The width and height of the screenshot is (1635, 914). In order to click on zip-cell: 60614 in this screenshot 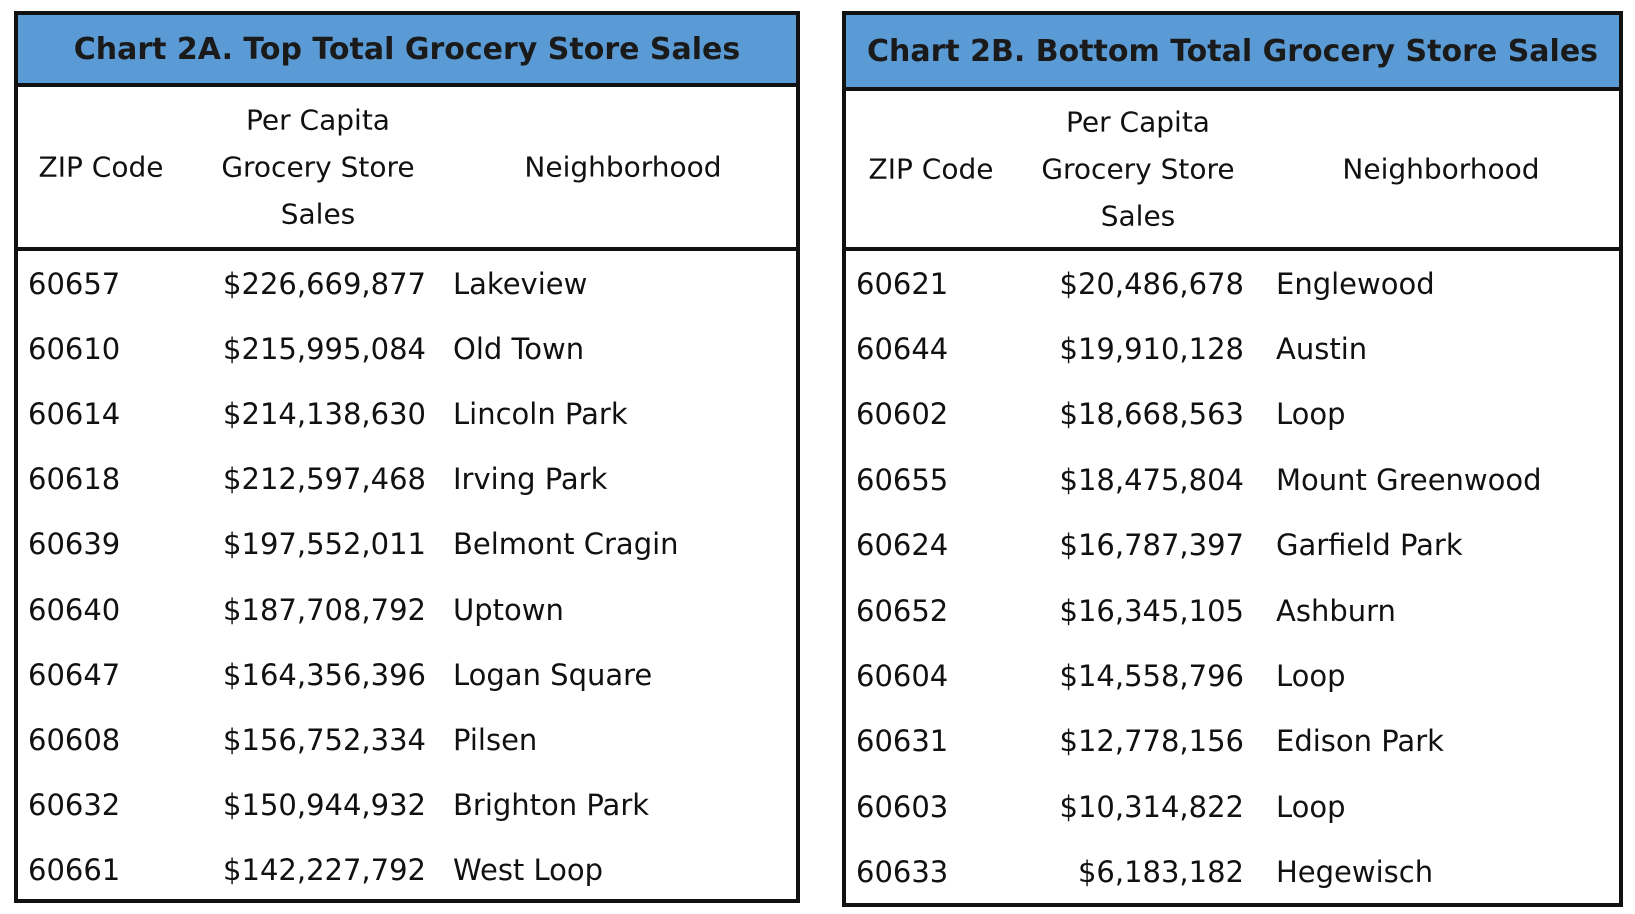, I will do `click(74, 413)`.